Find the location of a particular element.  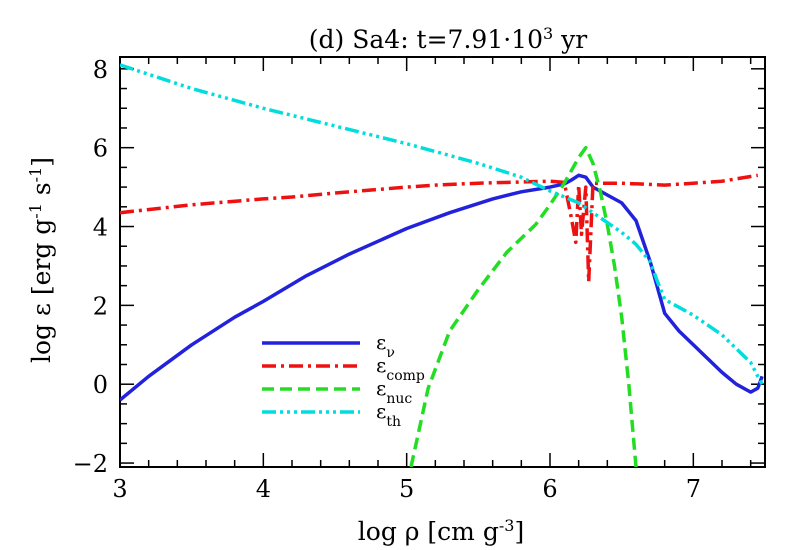

x-tick-label: 6 is located at coordinates (549, 489).